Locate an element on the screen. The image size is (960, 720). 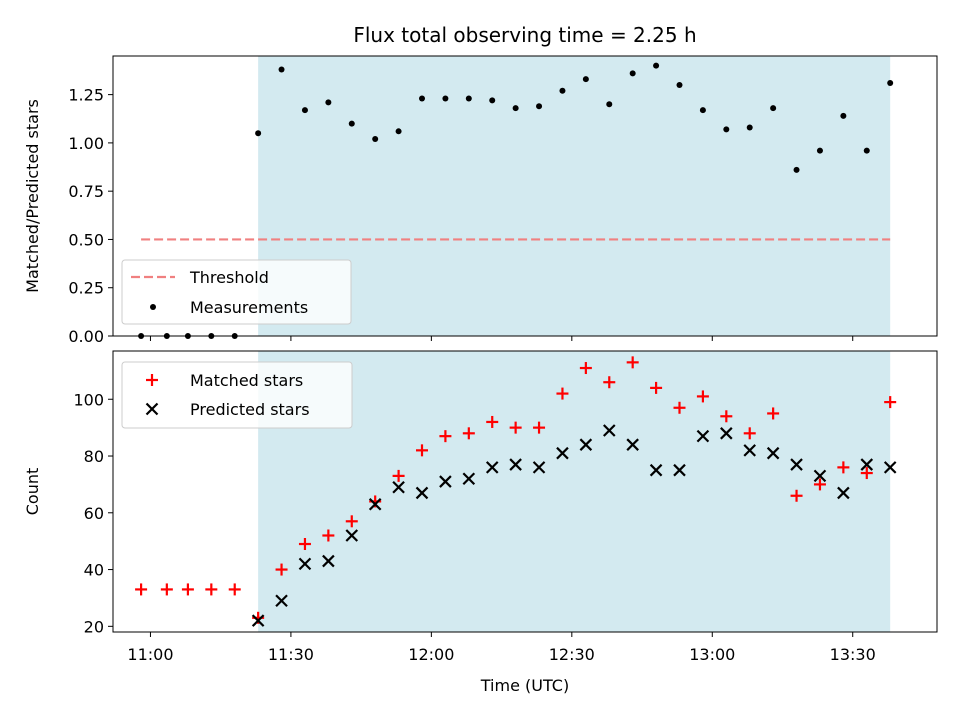
y-axis-label: Matched/Predicted stars is located at coordinates (32, 196).